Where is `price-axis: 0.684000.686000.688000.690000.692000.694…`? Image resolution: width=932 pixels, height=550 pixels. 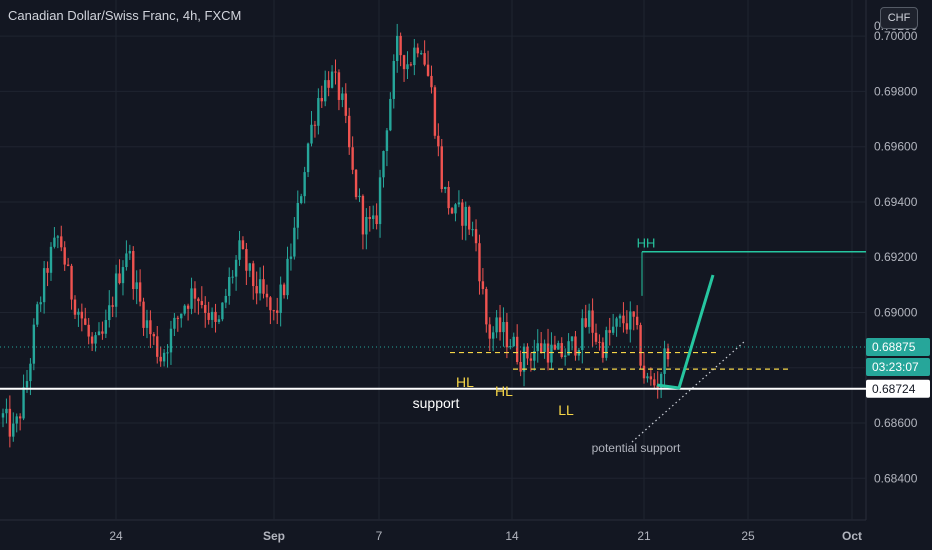 price-axis: 0.684000.686000.688000.690000.692000.694… is located at coordinates (896, 252).